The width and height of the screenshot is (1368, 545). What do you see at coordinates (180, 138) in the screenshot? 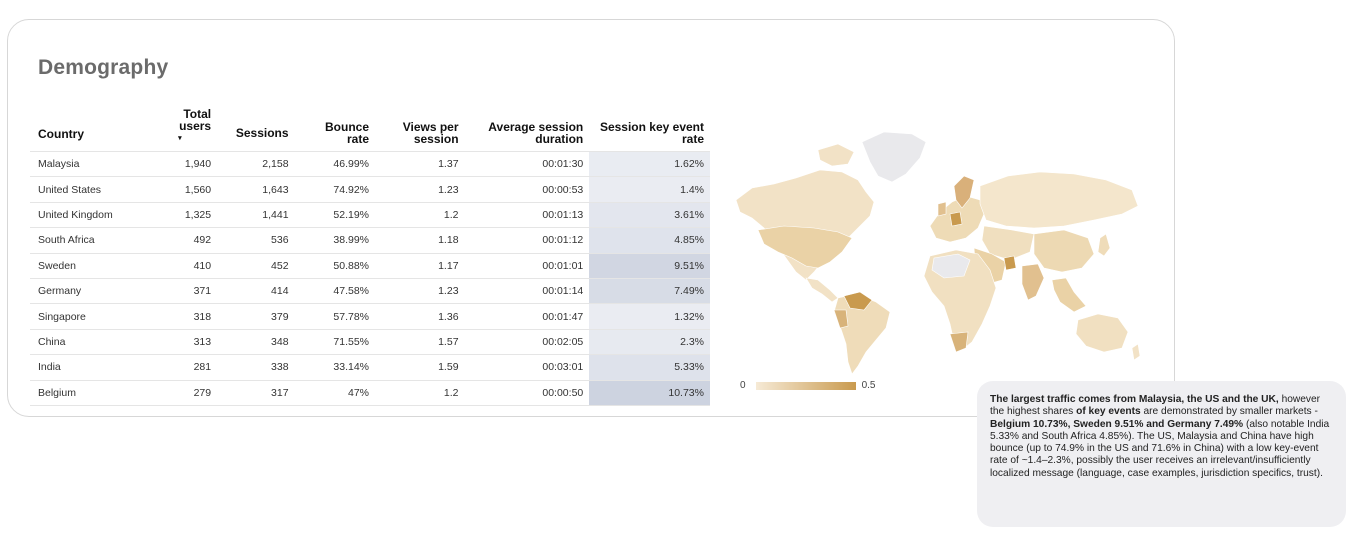
I see `sort-descending-icon: ▾` at bounding box center [180, 138].